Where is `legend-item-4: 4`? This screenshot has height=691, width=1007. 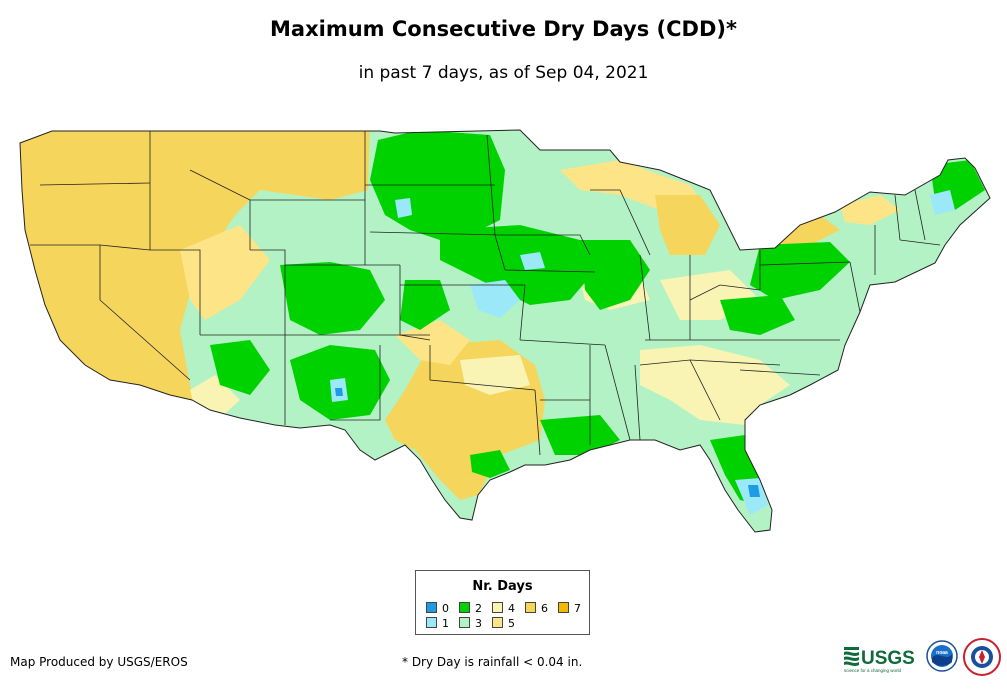 legend-item-4: 4 is located at coordinates (503, 608).